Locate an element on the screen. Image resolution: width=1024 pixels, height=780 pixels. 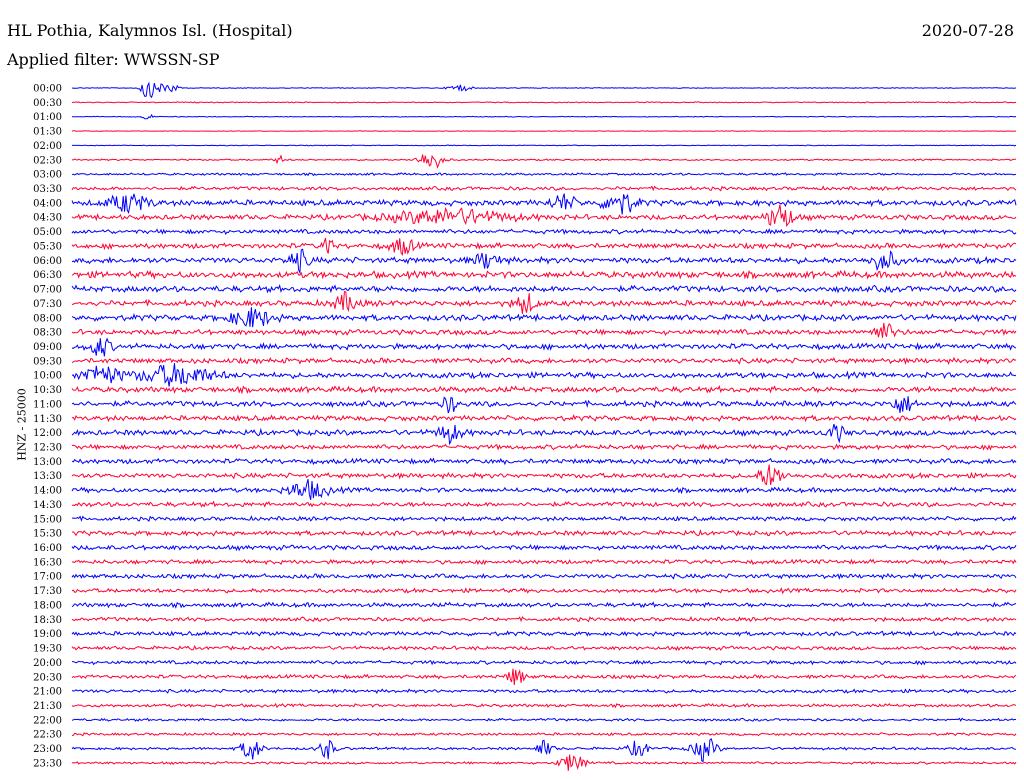
row-time-label: 17:30 is located at coordinates (47, 591).